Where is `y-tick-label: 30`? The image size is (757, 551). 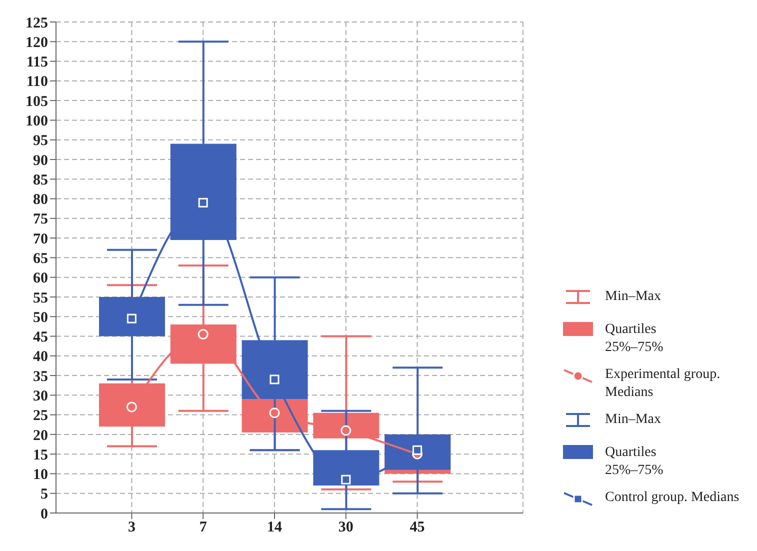
y-tick-label: 30 is located at coordinates (40, 396).